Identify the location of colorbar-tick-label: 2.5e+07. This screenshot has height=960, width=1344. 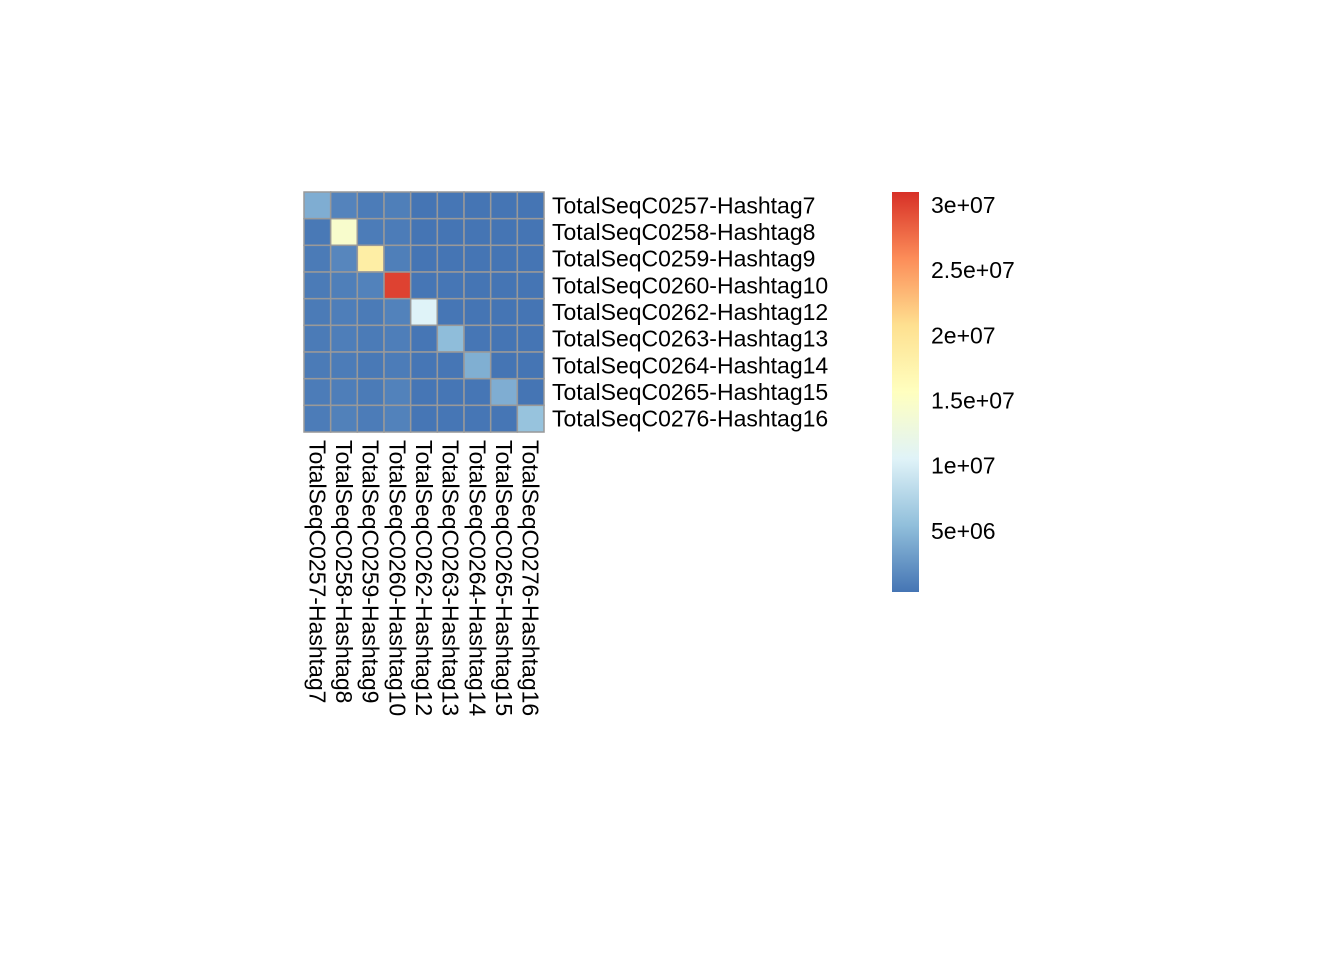
(973, 270).